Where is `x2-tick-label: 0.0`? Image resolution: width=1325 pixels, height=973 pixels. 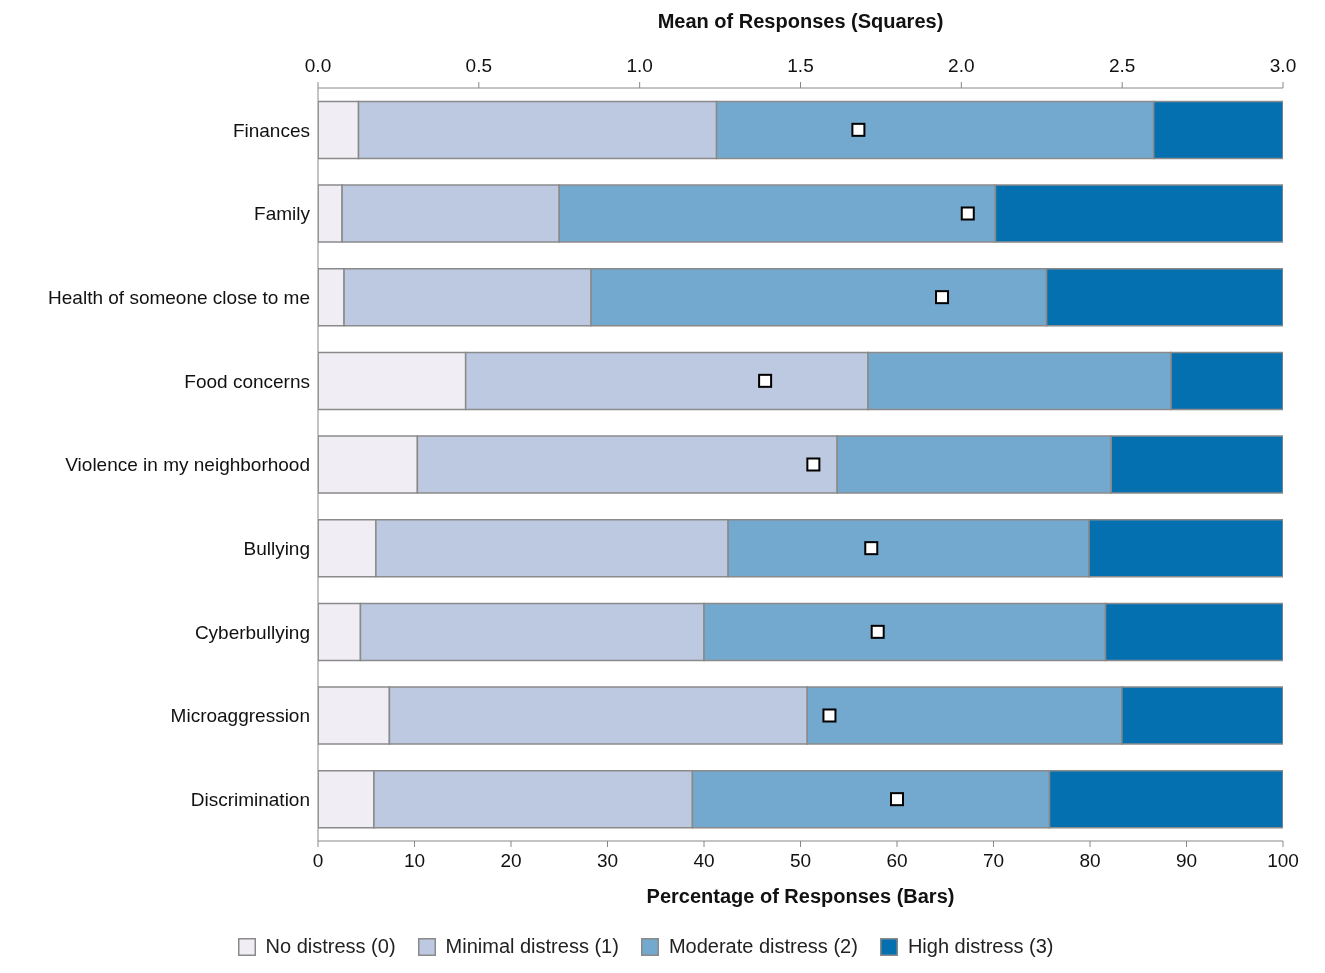 x2-tick-label: 0.0 is located at coordinates (318, 65).